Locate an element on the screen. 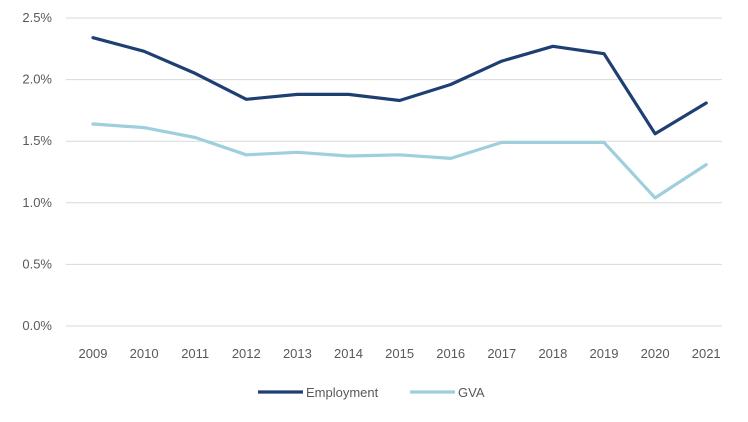  x-tick-label: 2013 is located at coordinates (297, 353).